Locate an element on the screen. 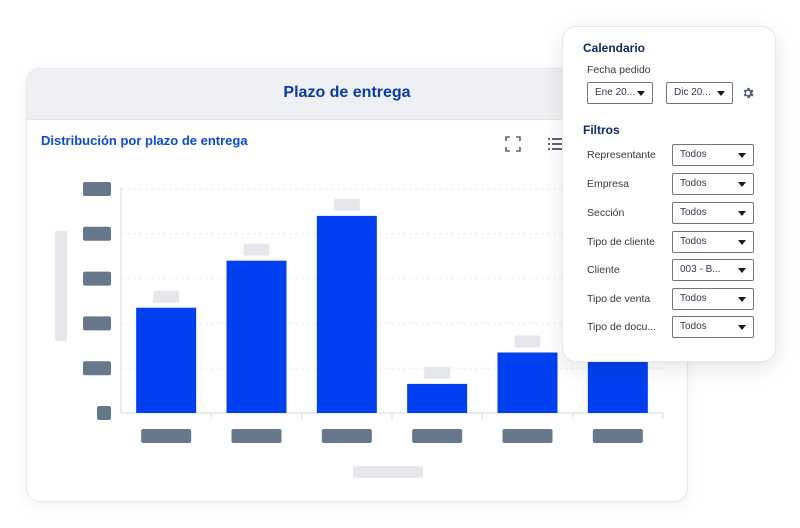  filter-select-representante: Todos is located at coordinates (713, 155).